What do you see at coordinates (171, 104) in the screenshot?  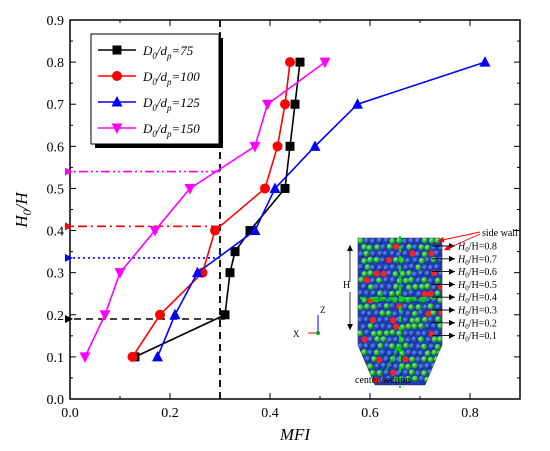 I see `legend-label: D0/dp=125` at bounding box center [171, 104].